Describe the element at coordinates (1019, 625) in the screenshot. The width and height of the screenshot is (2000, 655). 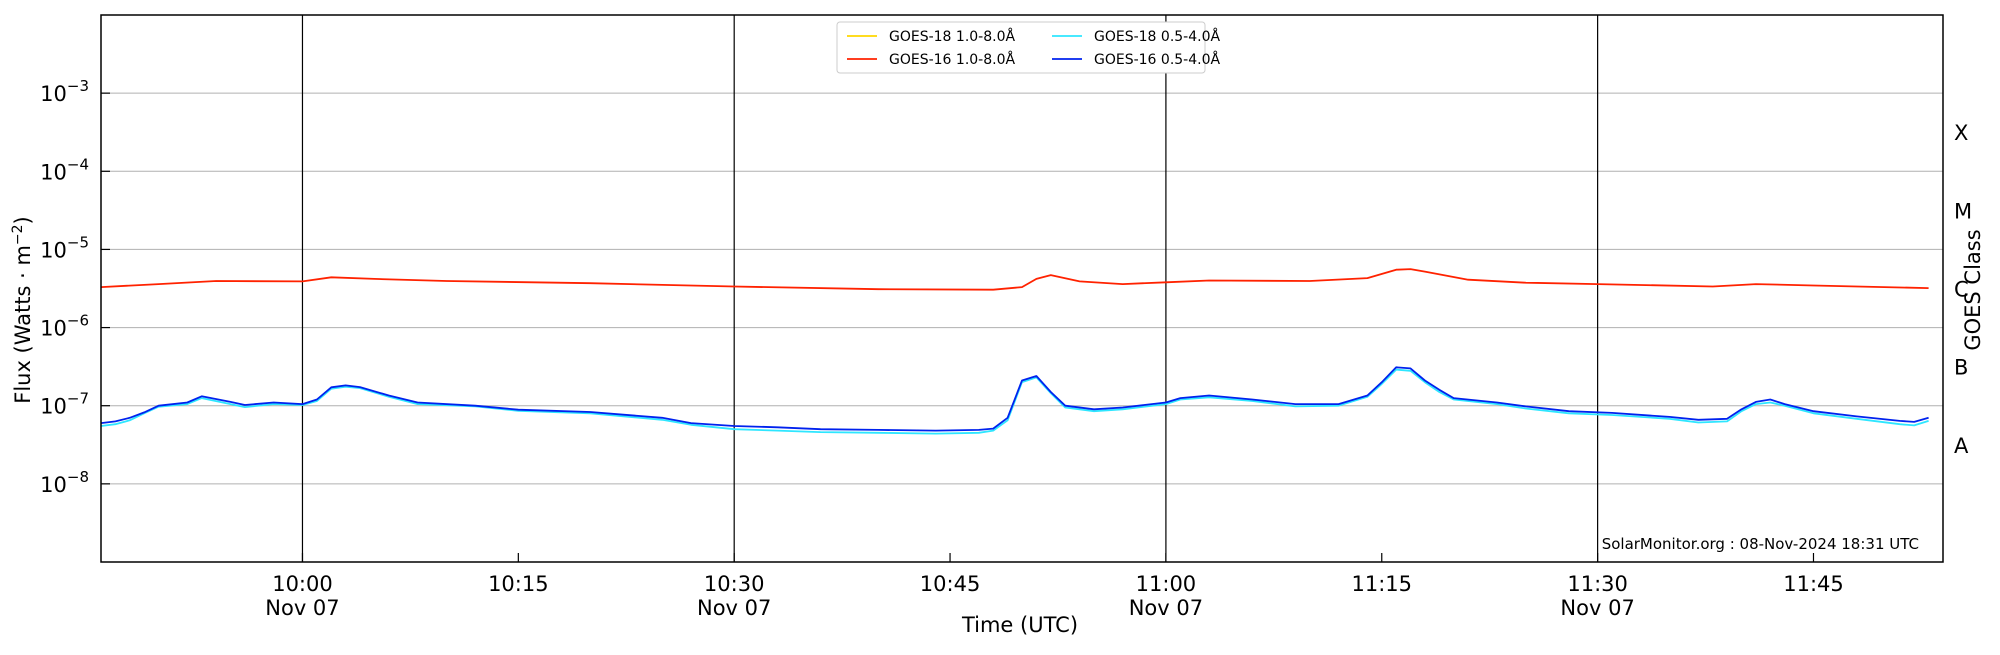
I see `x-axis-title: Time (UTC)` at that location.